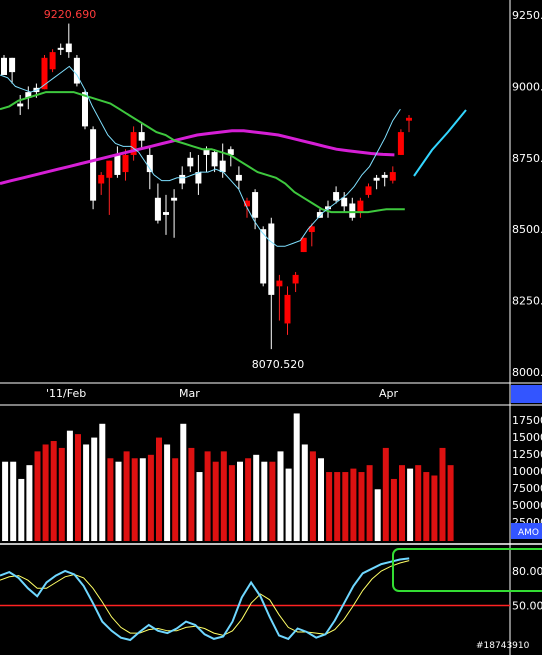  What do you see at coordinates (527, 229) in the screenshot?
I see `price-y-tick-label: 8500.` at bounding box center [527, 229].